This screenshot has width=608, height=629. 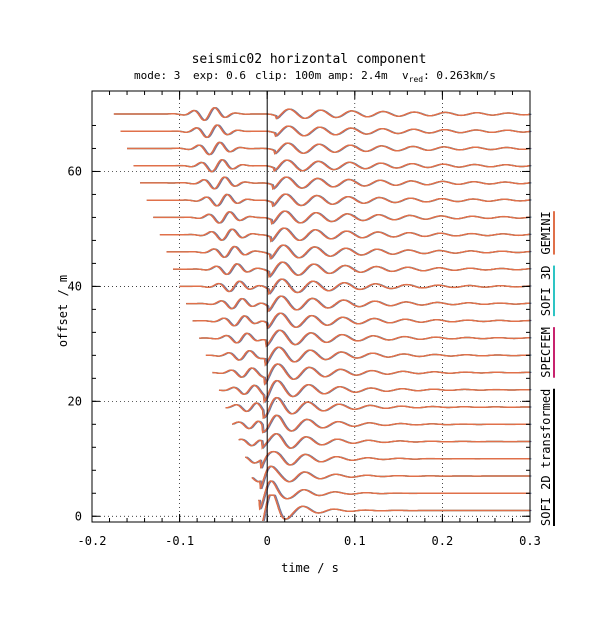 What do you see at coordinates (416, 79) in the screenshot?
I see `subtitle-vred-sub: red` at bounding box center [416, 79].